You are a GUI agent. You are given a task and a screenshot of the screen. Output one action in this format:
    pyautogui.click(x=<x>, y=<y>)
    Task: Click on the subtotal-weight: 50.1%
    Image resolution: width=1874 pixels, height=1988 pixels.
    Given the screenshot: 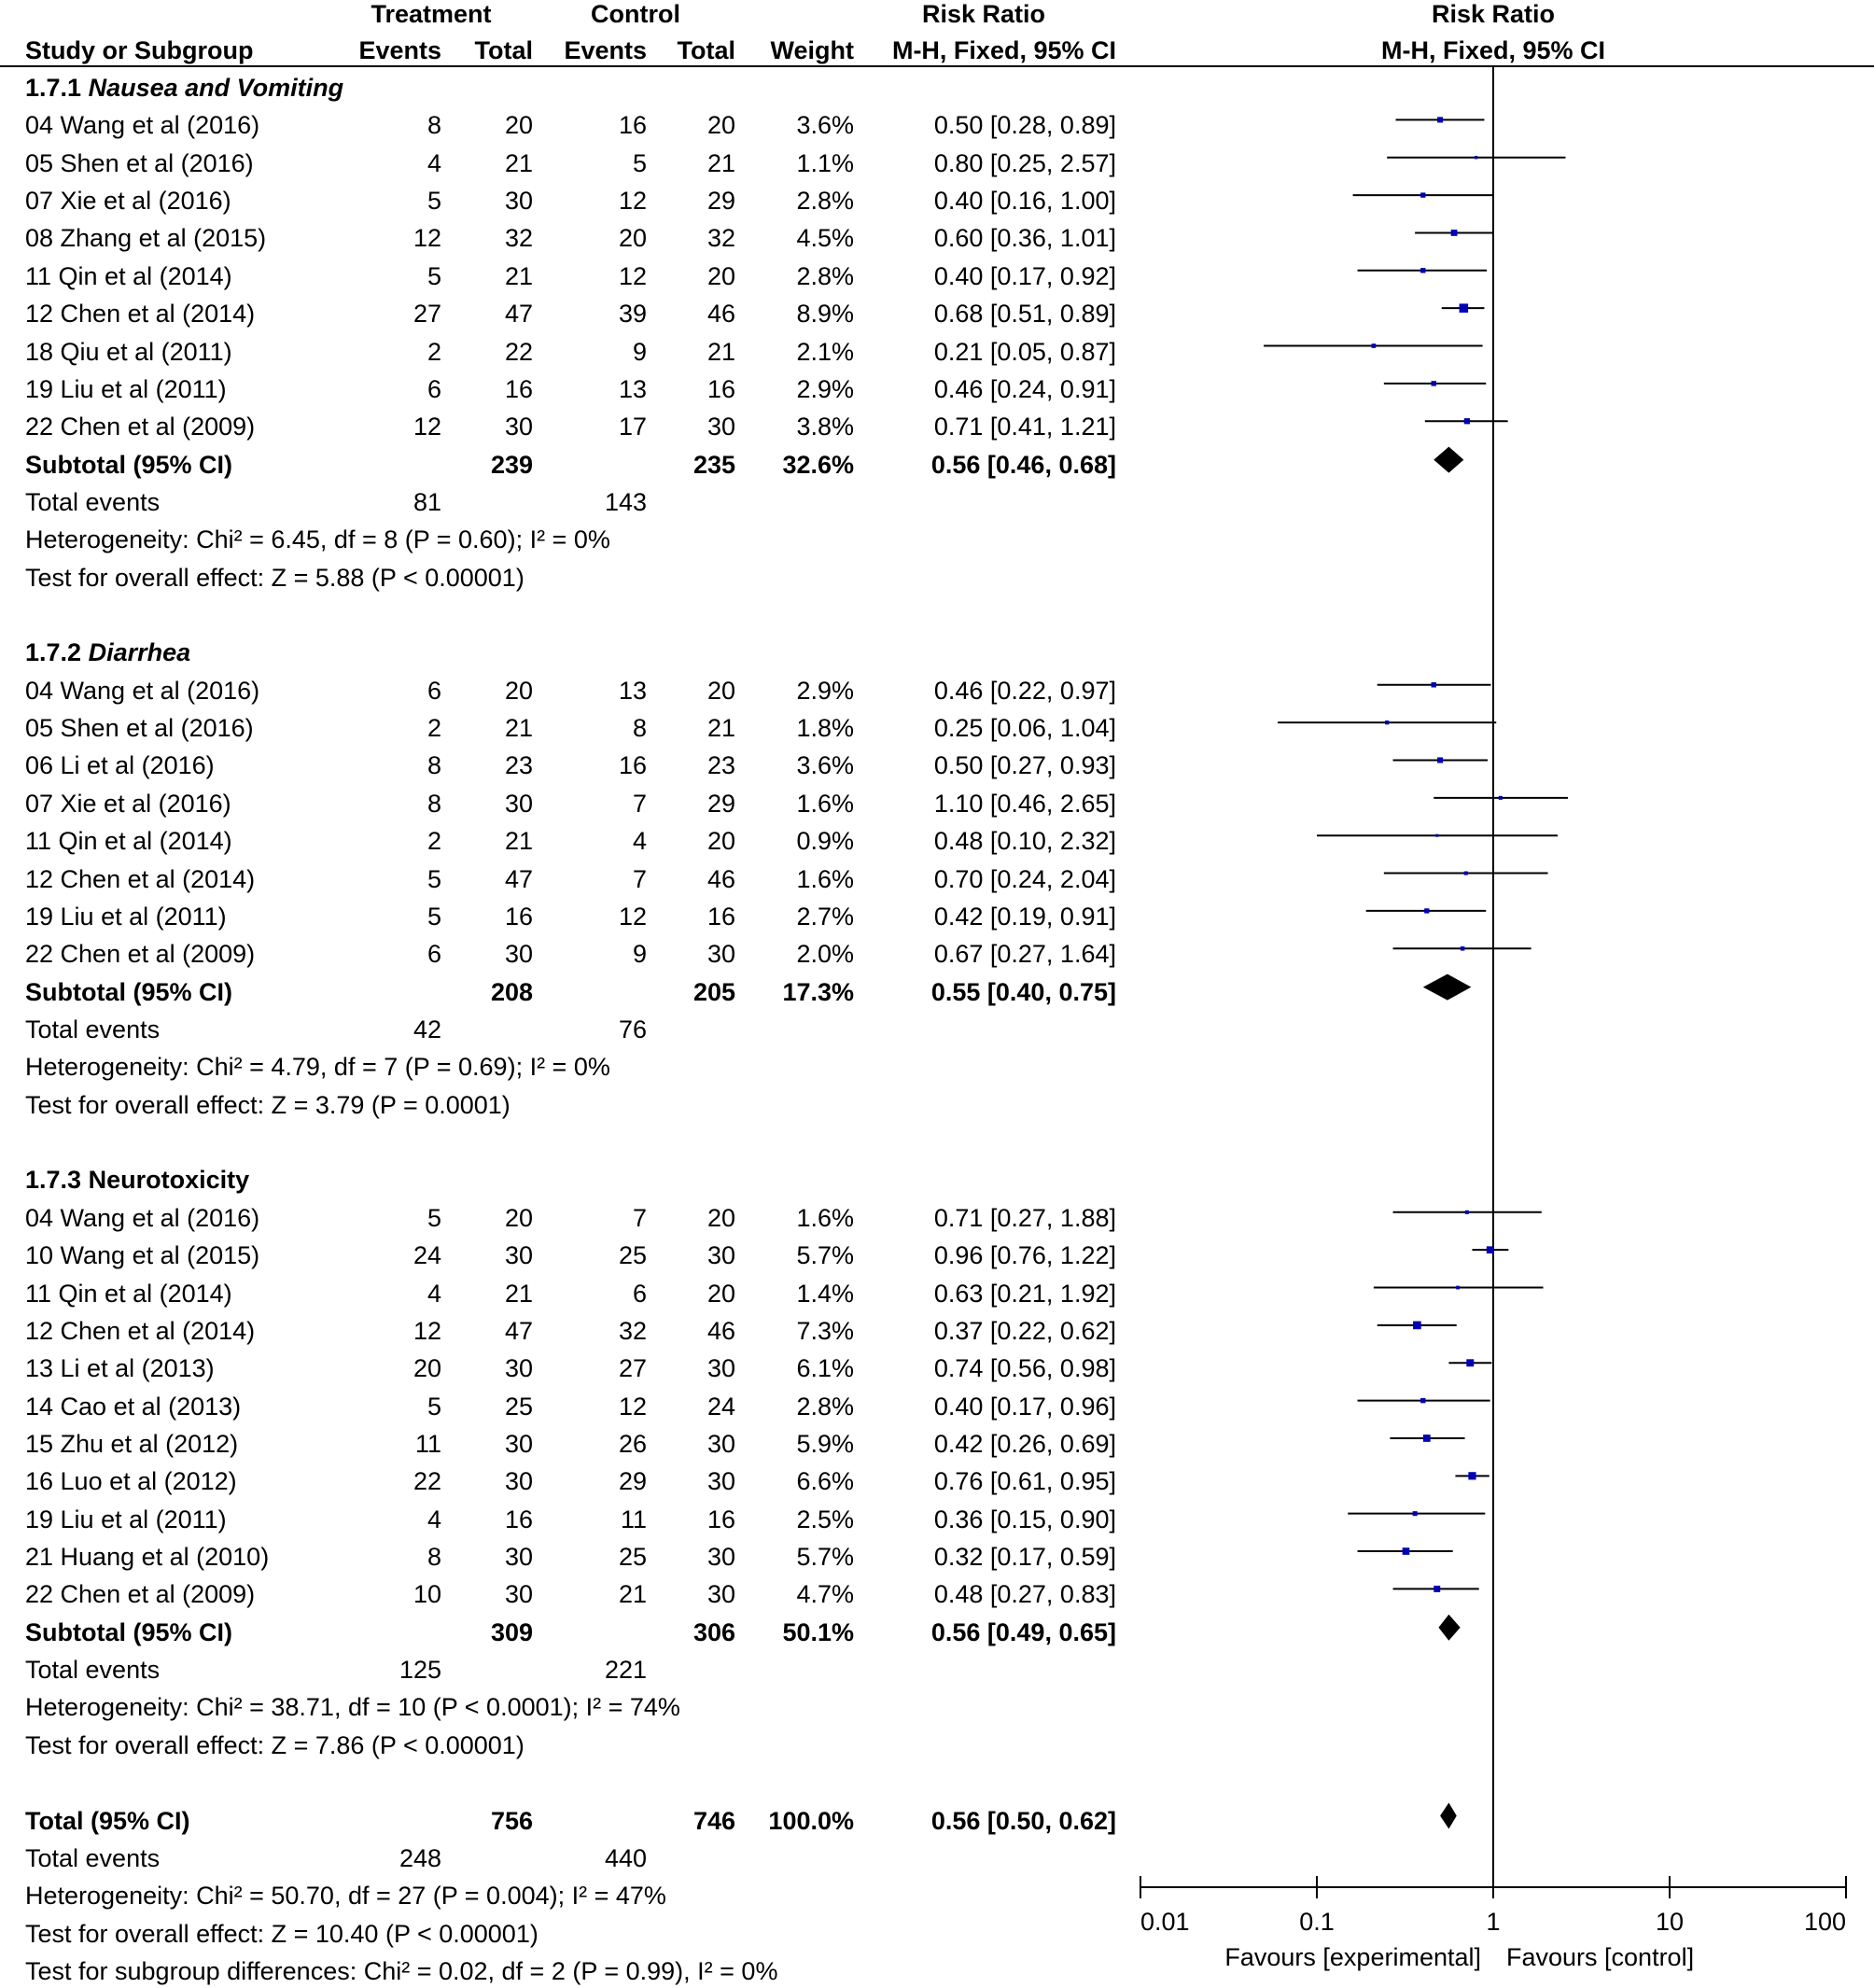 What is the action you would take?
    pyautogui.click(x=818, y=1631)
    